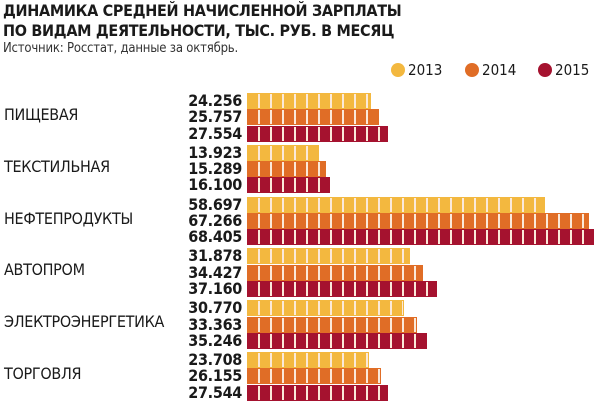  What do you see at coordinates (199, 30) in the screenshot?
I see `title-line-2: ПО ВИДАМ ДЕЯТЕЛЬНОСТИ, ТЫС. РУБ. В МЕСЯЦ` at bounding box center [199, 30].